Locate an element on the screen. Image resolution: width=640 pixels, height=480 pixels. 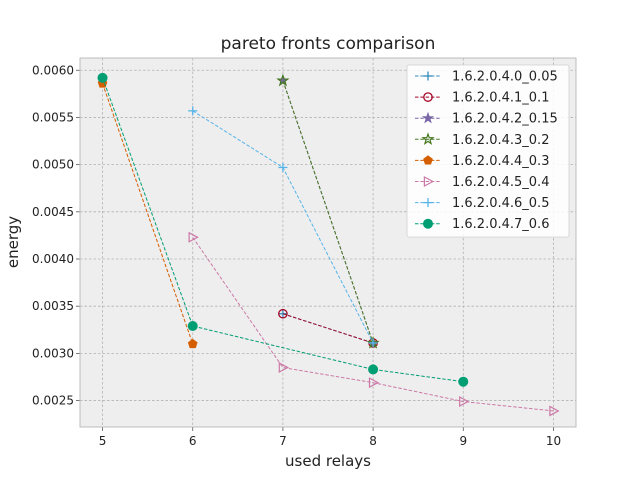
legend-item: 1.6.2.0.4.3_0.2 is located at coordinates (482, 140).